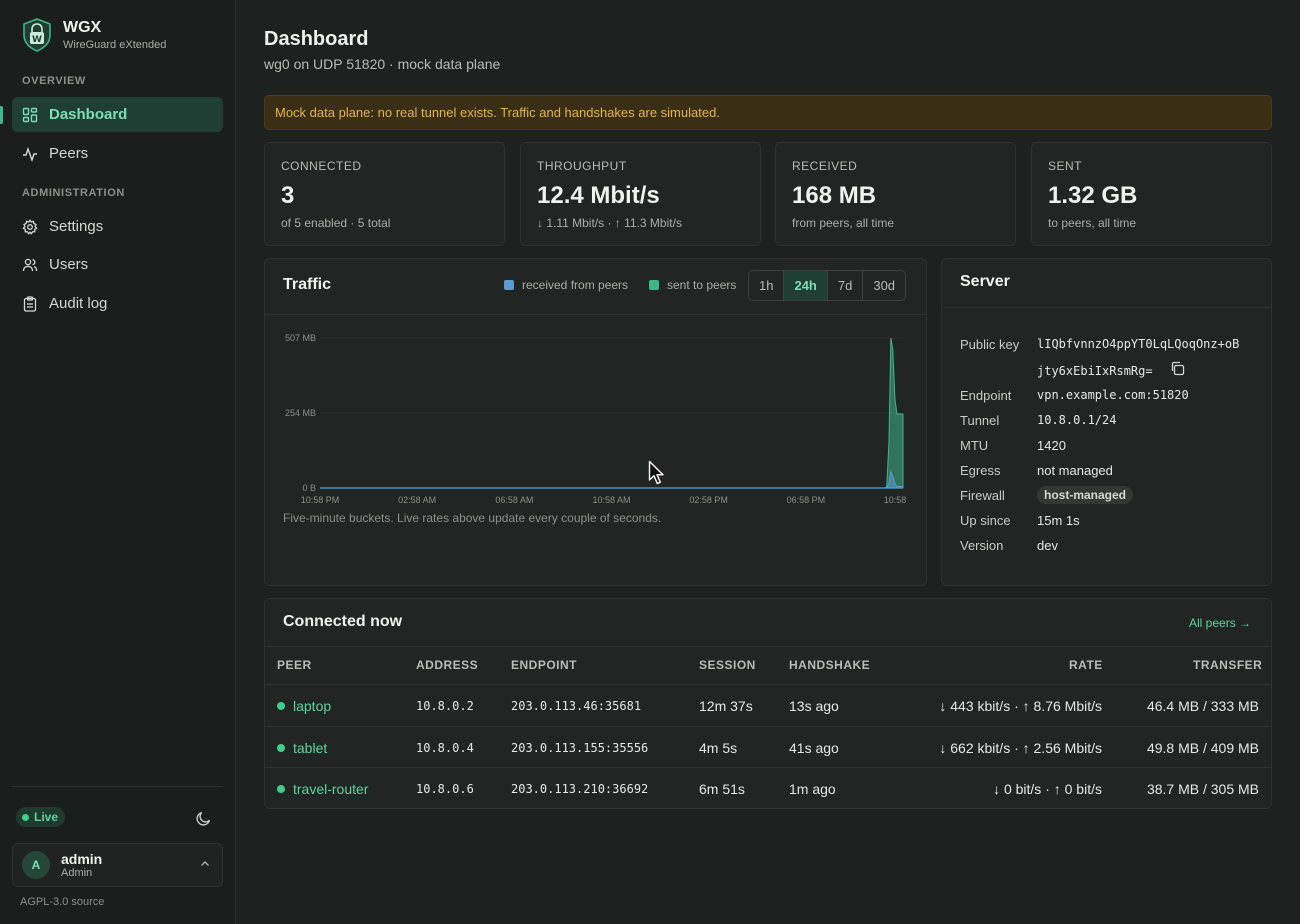  Describe the element at coordinates (30, 154) in the screenshot. I see `activity-icon` at that location.